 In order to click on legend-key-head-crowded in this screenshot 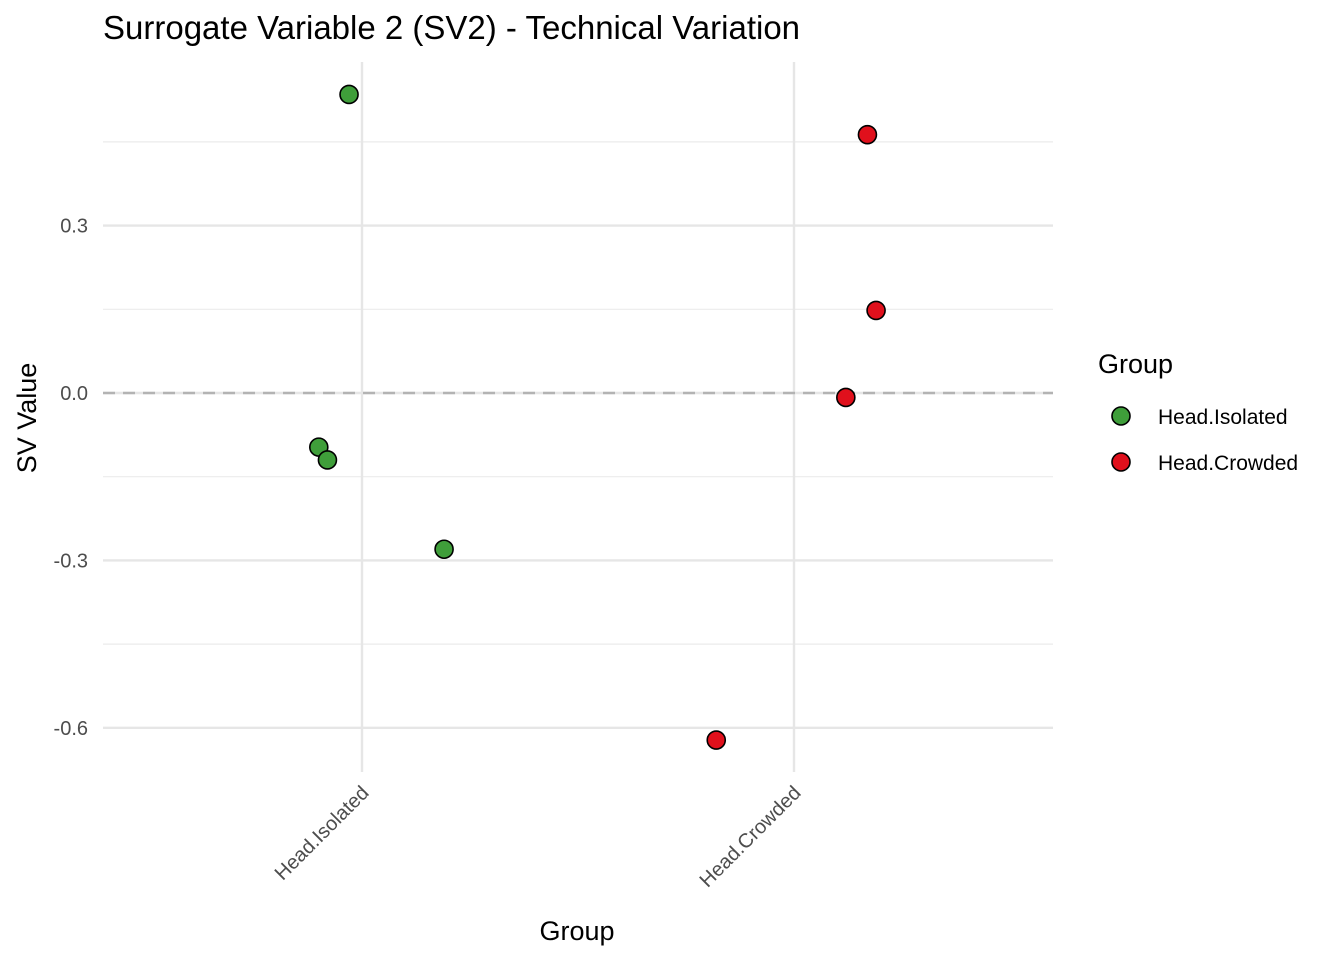, I will do `click(1121, 462)`.